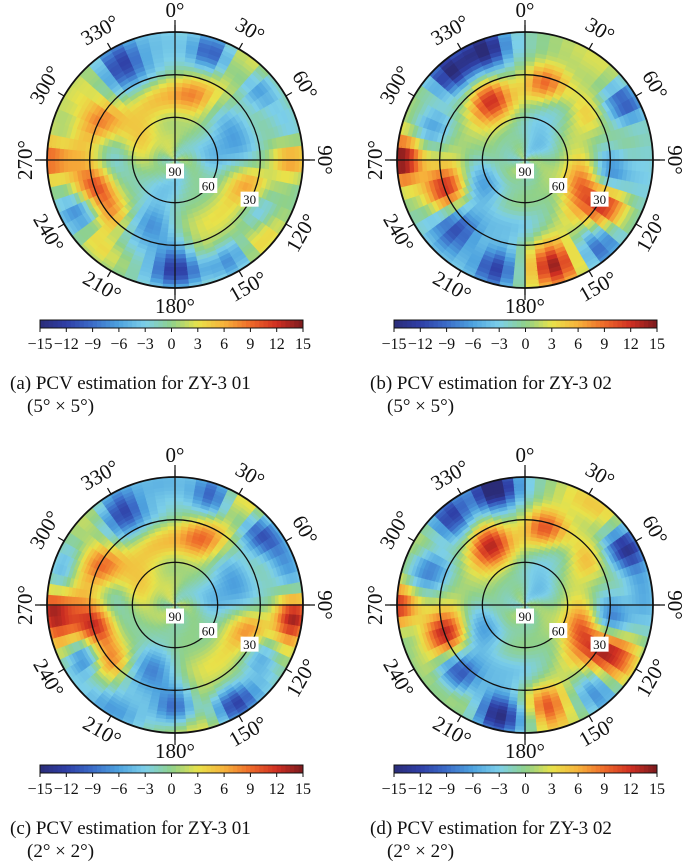  Describe the element at coordinates (639, 94) in the screenshot. I see `azimuth-tick` at that location.